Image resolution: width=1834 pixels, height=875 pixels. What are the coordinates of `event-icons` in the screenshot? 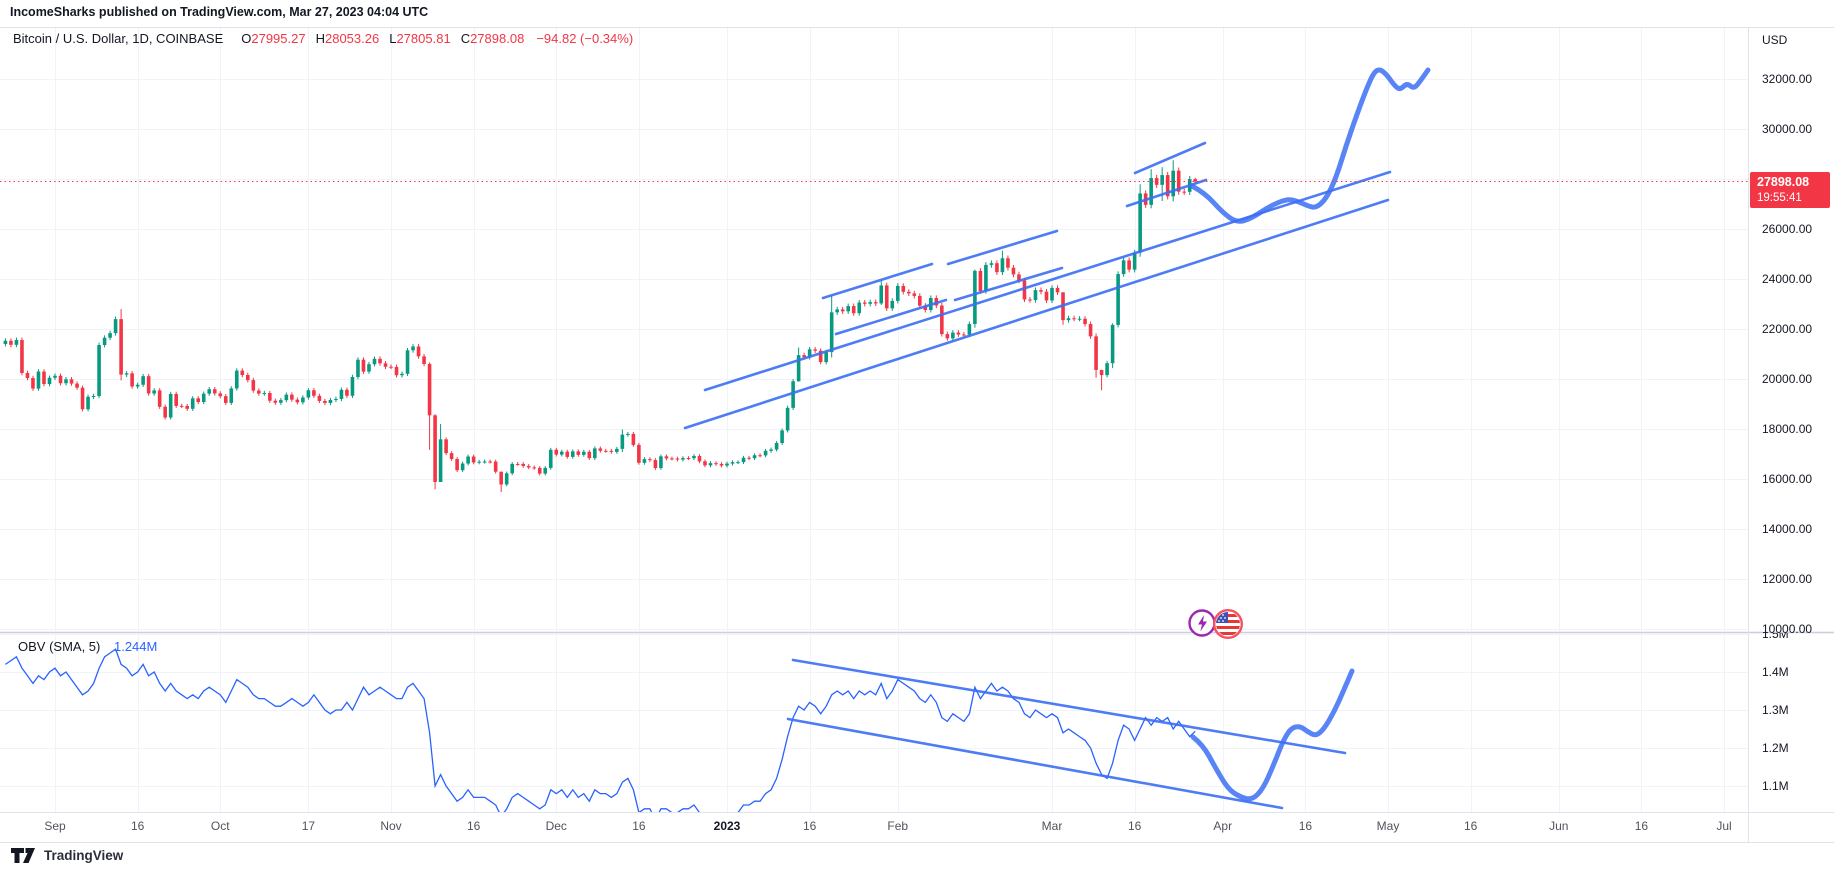 It's located at (1217, 625).